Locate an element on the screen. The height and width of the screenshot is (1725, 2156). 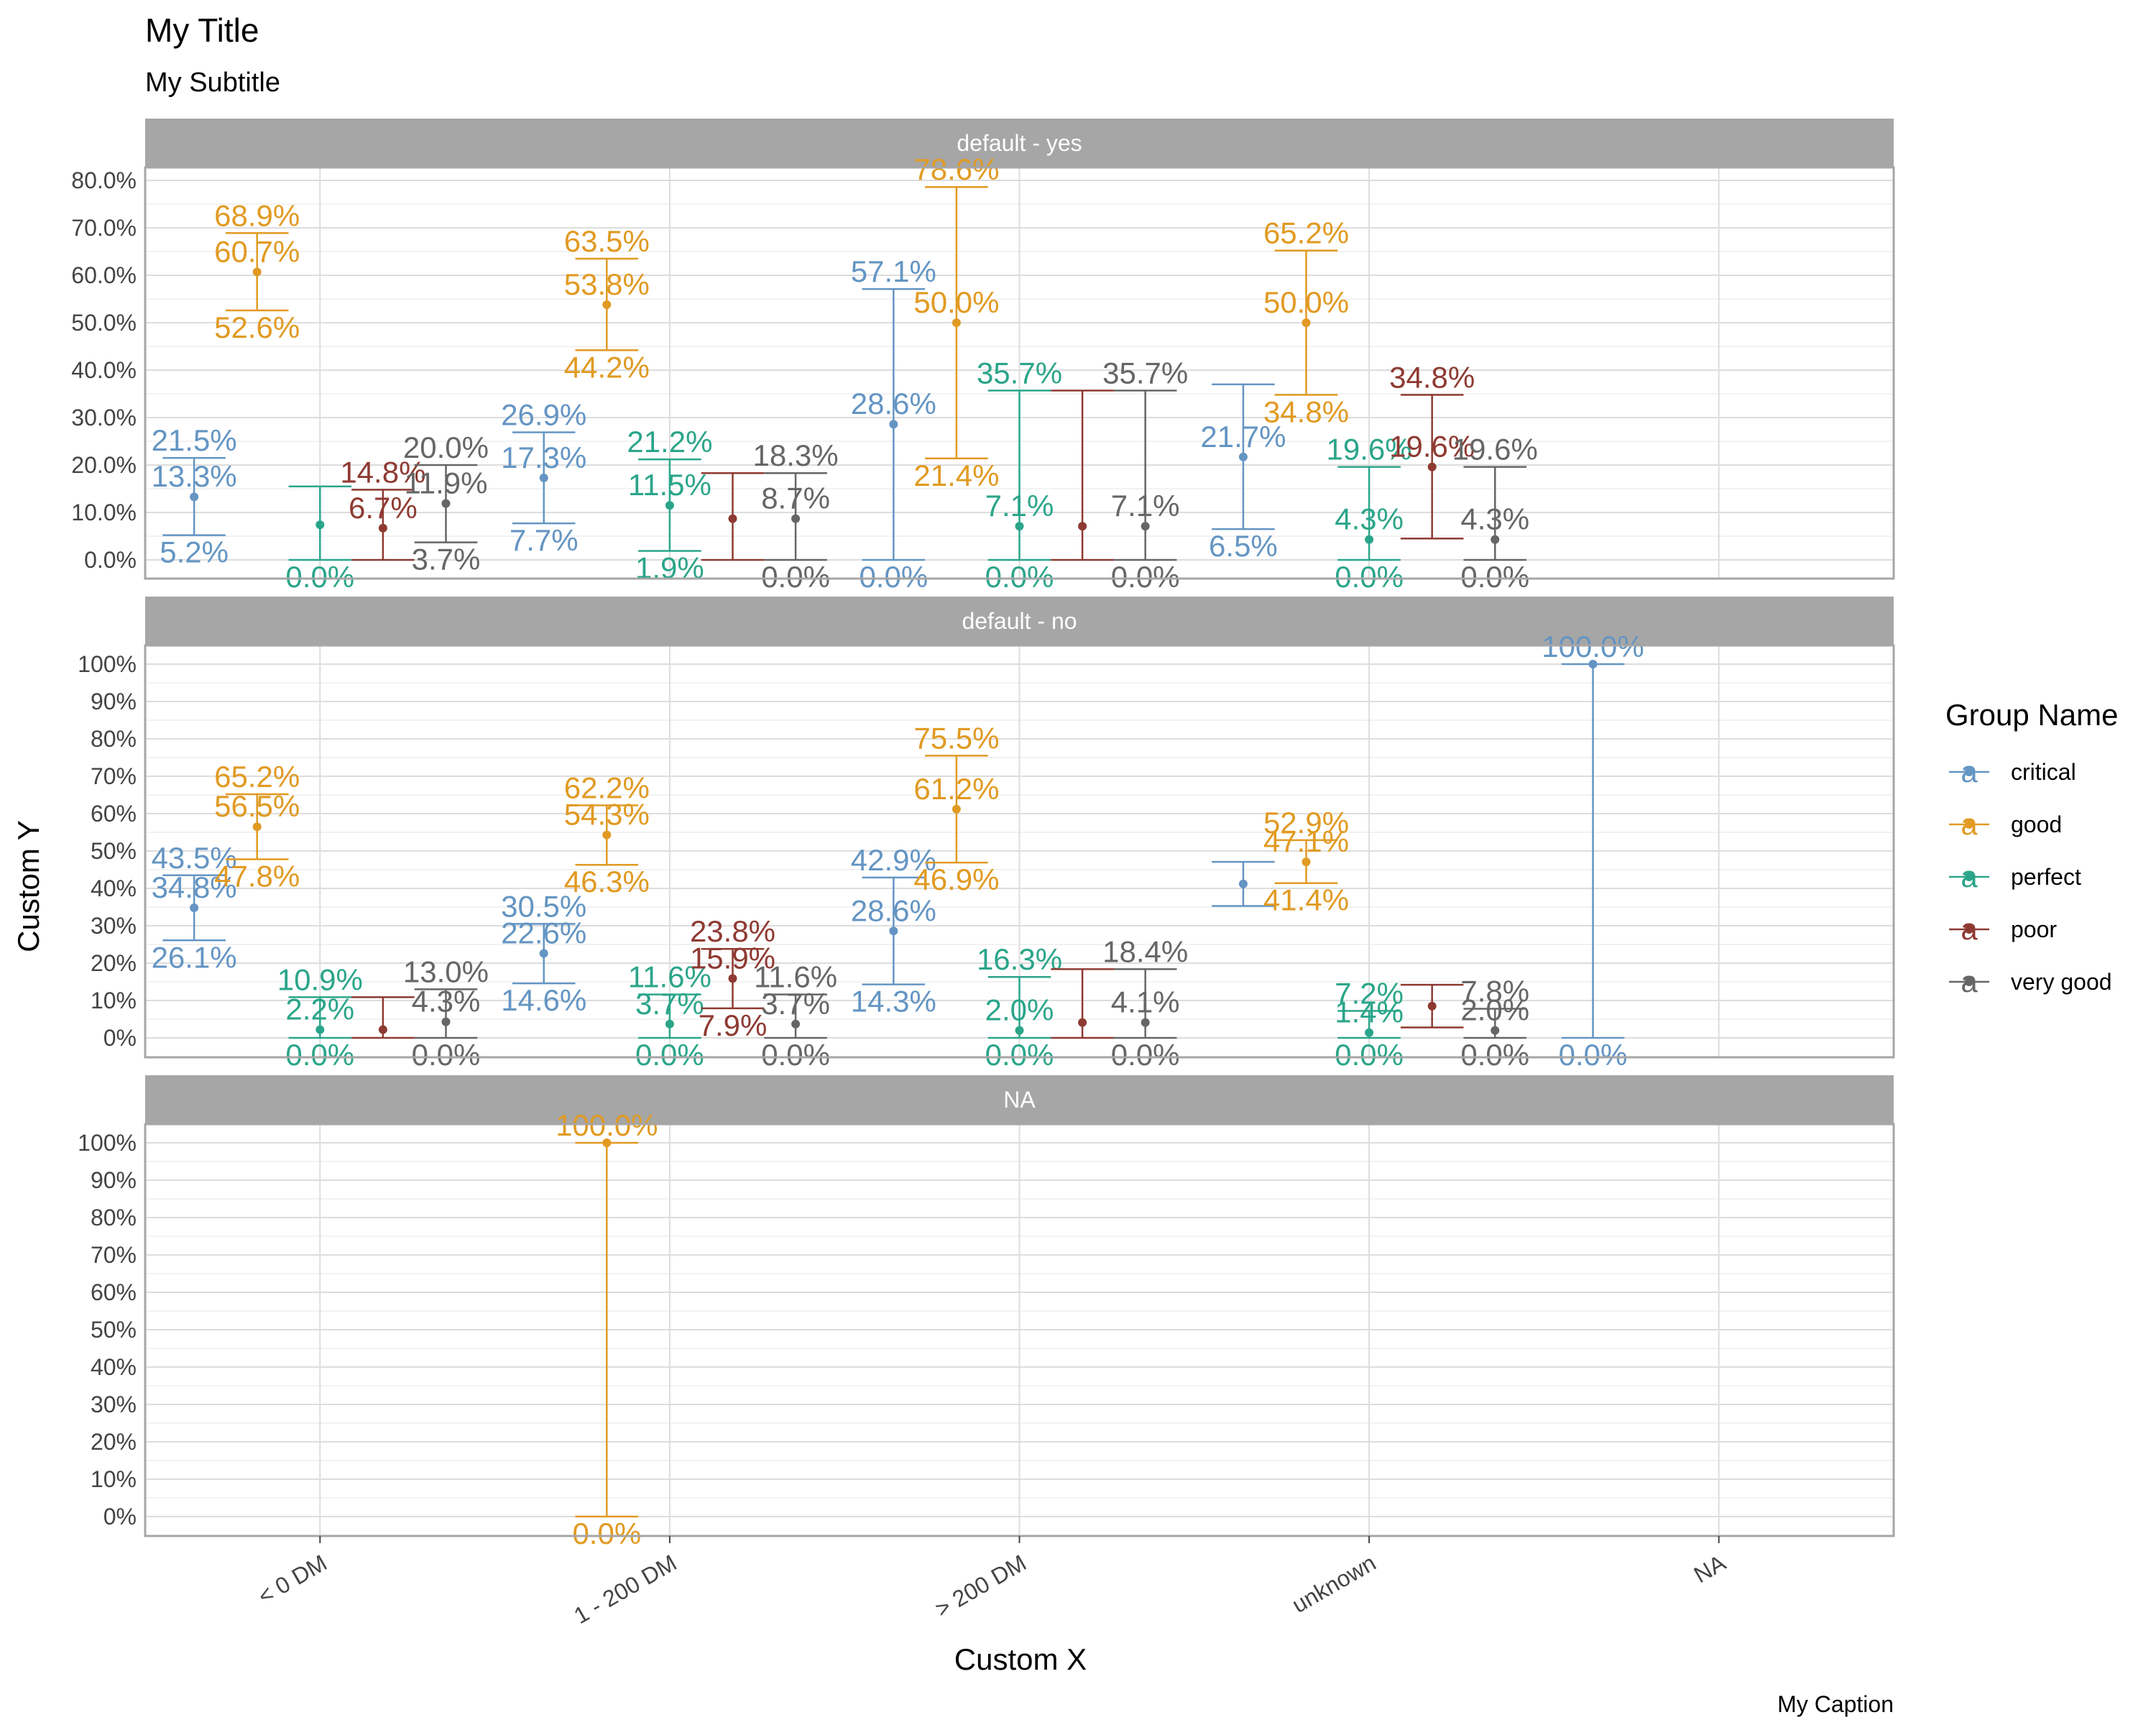
data-label-upper: 14.8% is located at coordinates (382, 472).